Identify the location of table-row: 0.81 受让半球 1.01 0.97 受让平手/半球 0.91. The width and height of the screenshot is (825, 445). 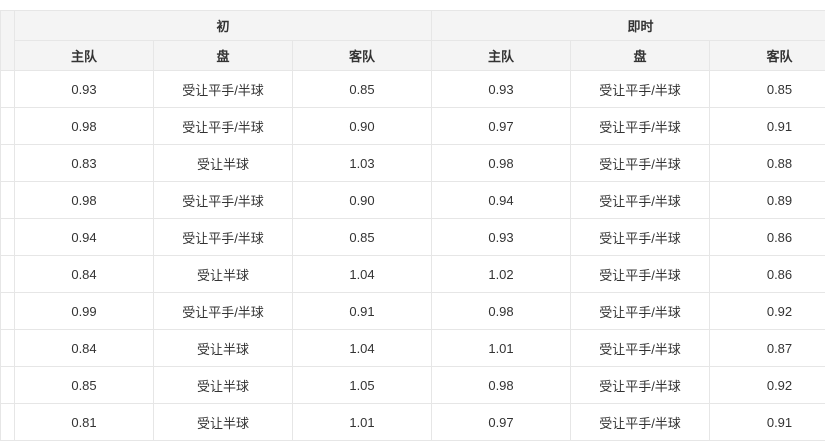
(412, 422).